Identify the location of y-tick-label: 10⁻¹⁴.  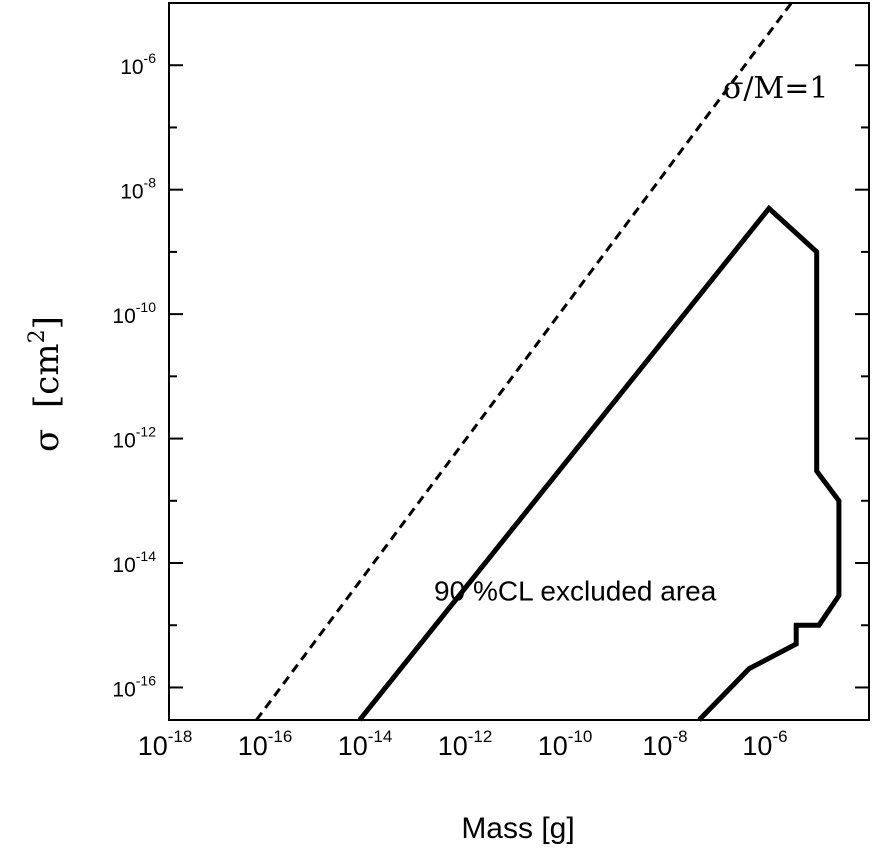
(134, 562).